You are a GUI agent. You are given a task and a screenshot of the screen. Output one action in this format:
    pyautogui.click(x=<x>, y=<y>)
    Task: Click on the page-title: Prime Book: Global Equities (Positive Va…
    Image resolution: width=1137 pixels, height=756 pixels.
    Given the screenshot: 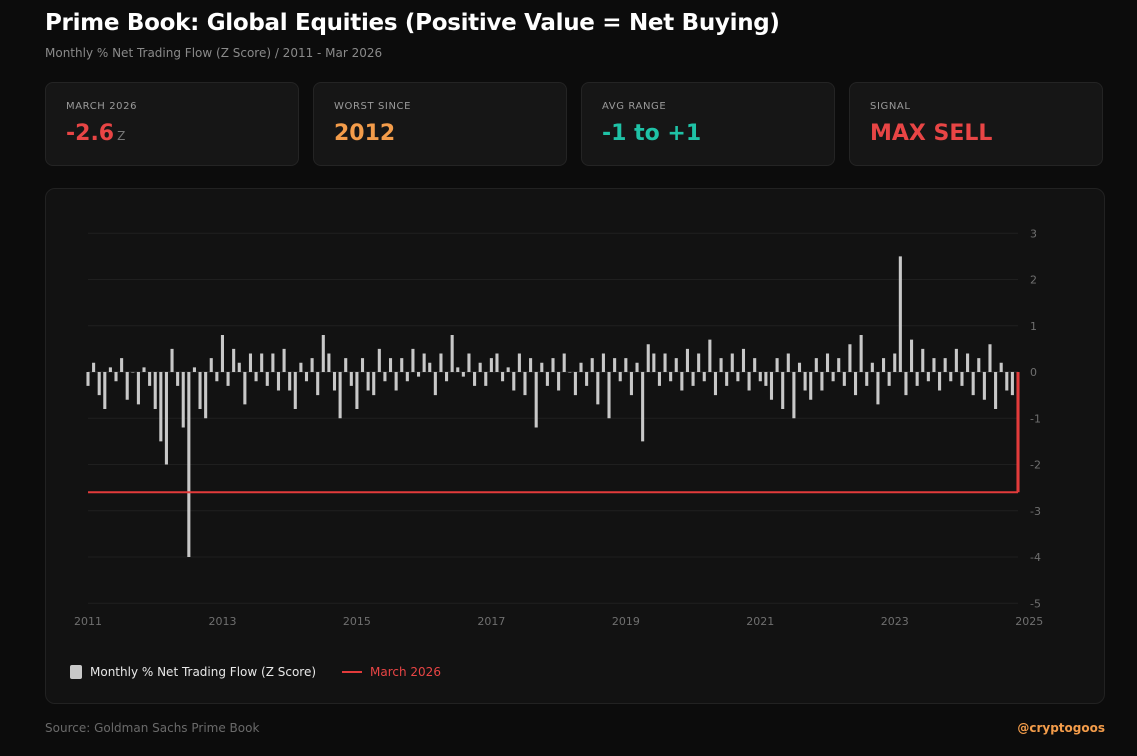 What is the action you would take?
    pyautogui.click(x=412, y=23)
    